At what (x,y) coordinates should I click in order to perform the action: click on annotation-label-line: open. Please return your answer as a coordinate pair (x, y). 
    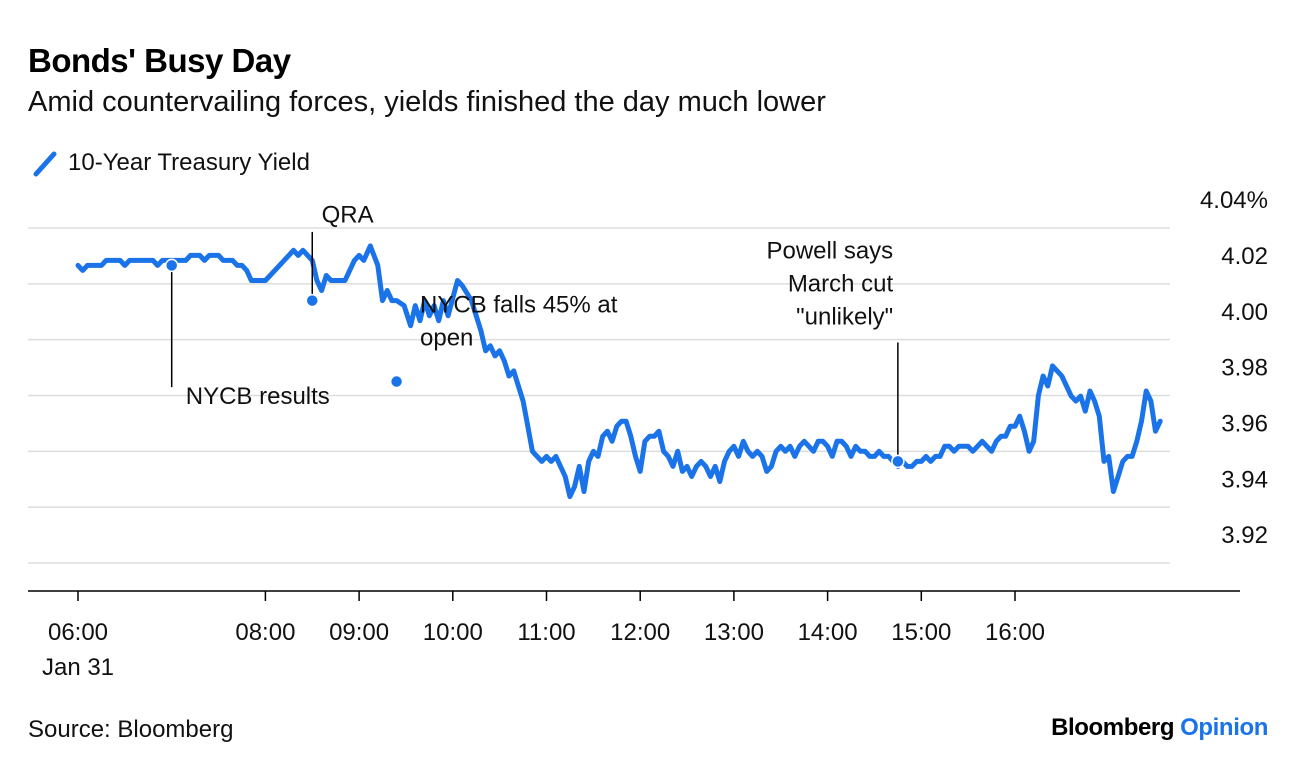
    Looking at the image, I should click on (446, 337).